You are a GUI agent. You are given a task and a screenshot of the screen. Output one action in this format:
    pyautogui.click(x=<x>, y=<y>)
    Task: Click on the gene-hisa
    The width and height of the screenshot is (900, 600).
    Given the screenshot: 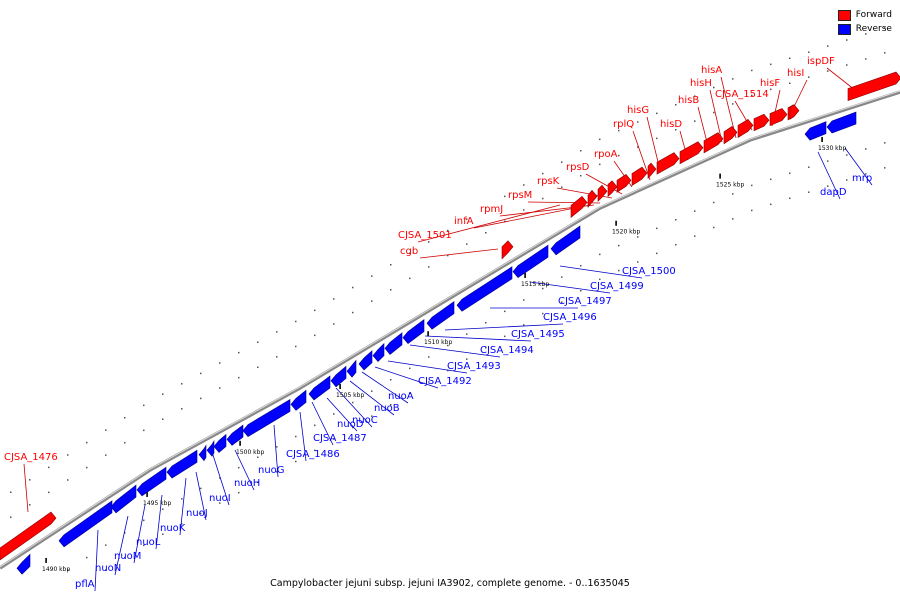 What is the action you would take?
    pyautogui.click(x=761, y=122)
    